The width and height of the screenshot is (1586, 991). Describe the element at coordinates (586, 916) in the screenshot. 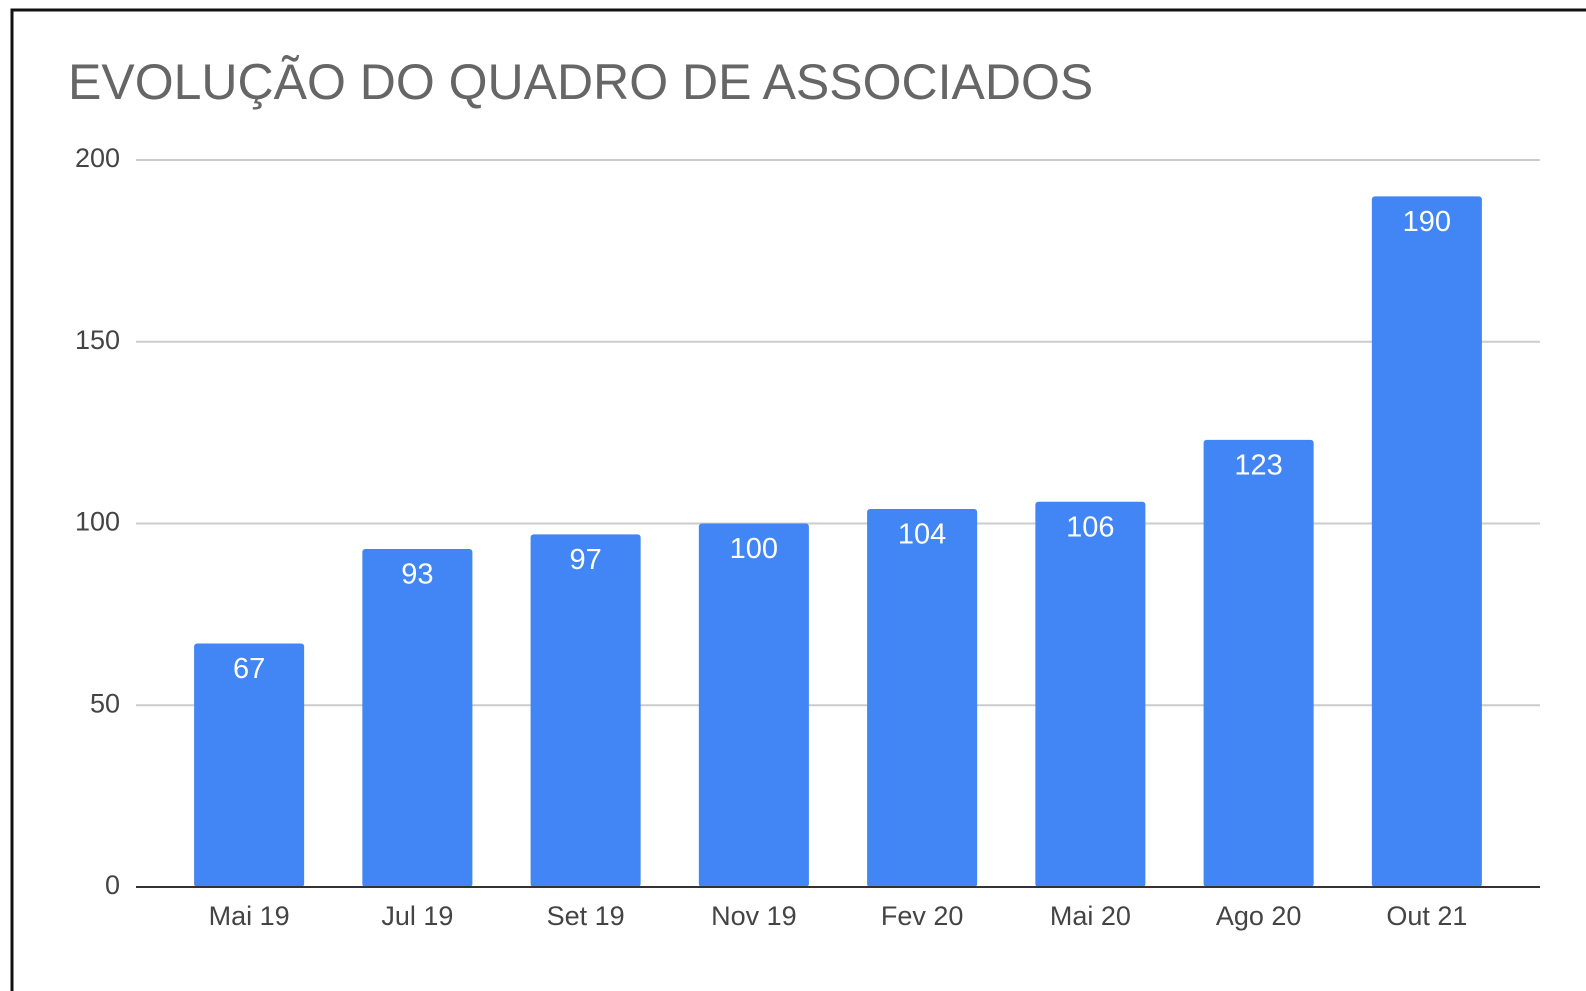

I see `x-tick-label: Set 19` at that location.